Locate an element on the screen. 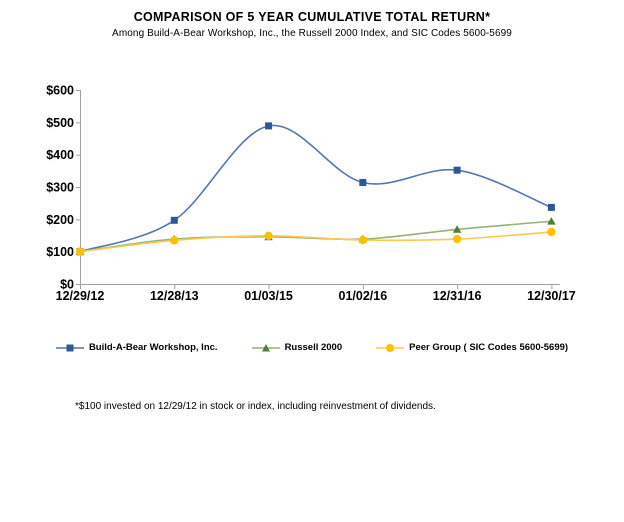 Image resolution: width=624 pixels, height=522 pixels. y-axis-tick-label: $500 is located at coordinates (60, 123).